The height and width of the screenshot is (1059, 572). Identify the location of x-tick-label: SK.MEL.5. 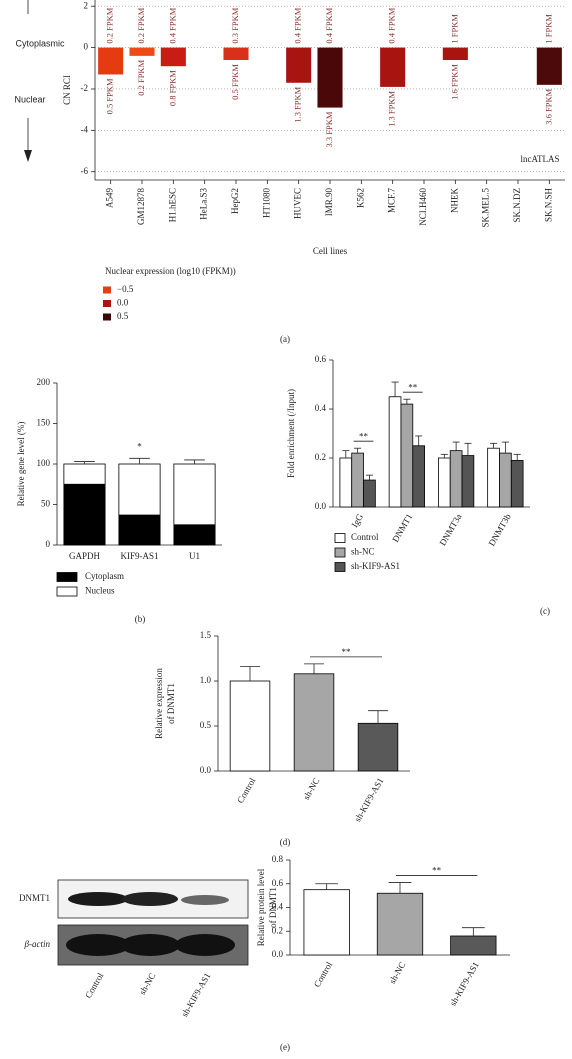
(486, 208).